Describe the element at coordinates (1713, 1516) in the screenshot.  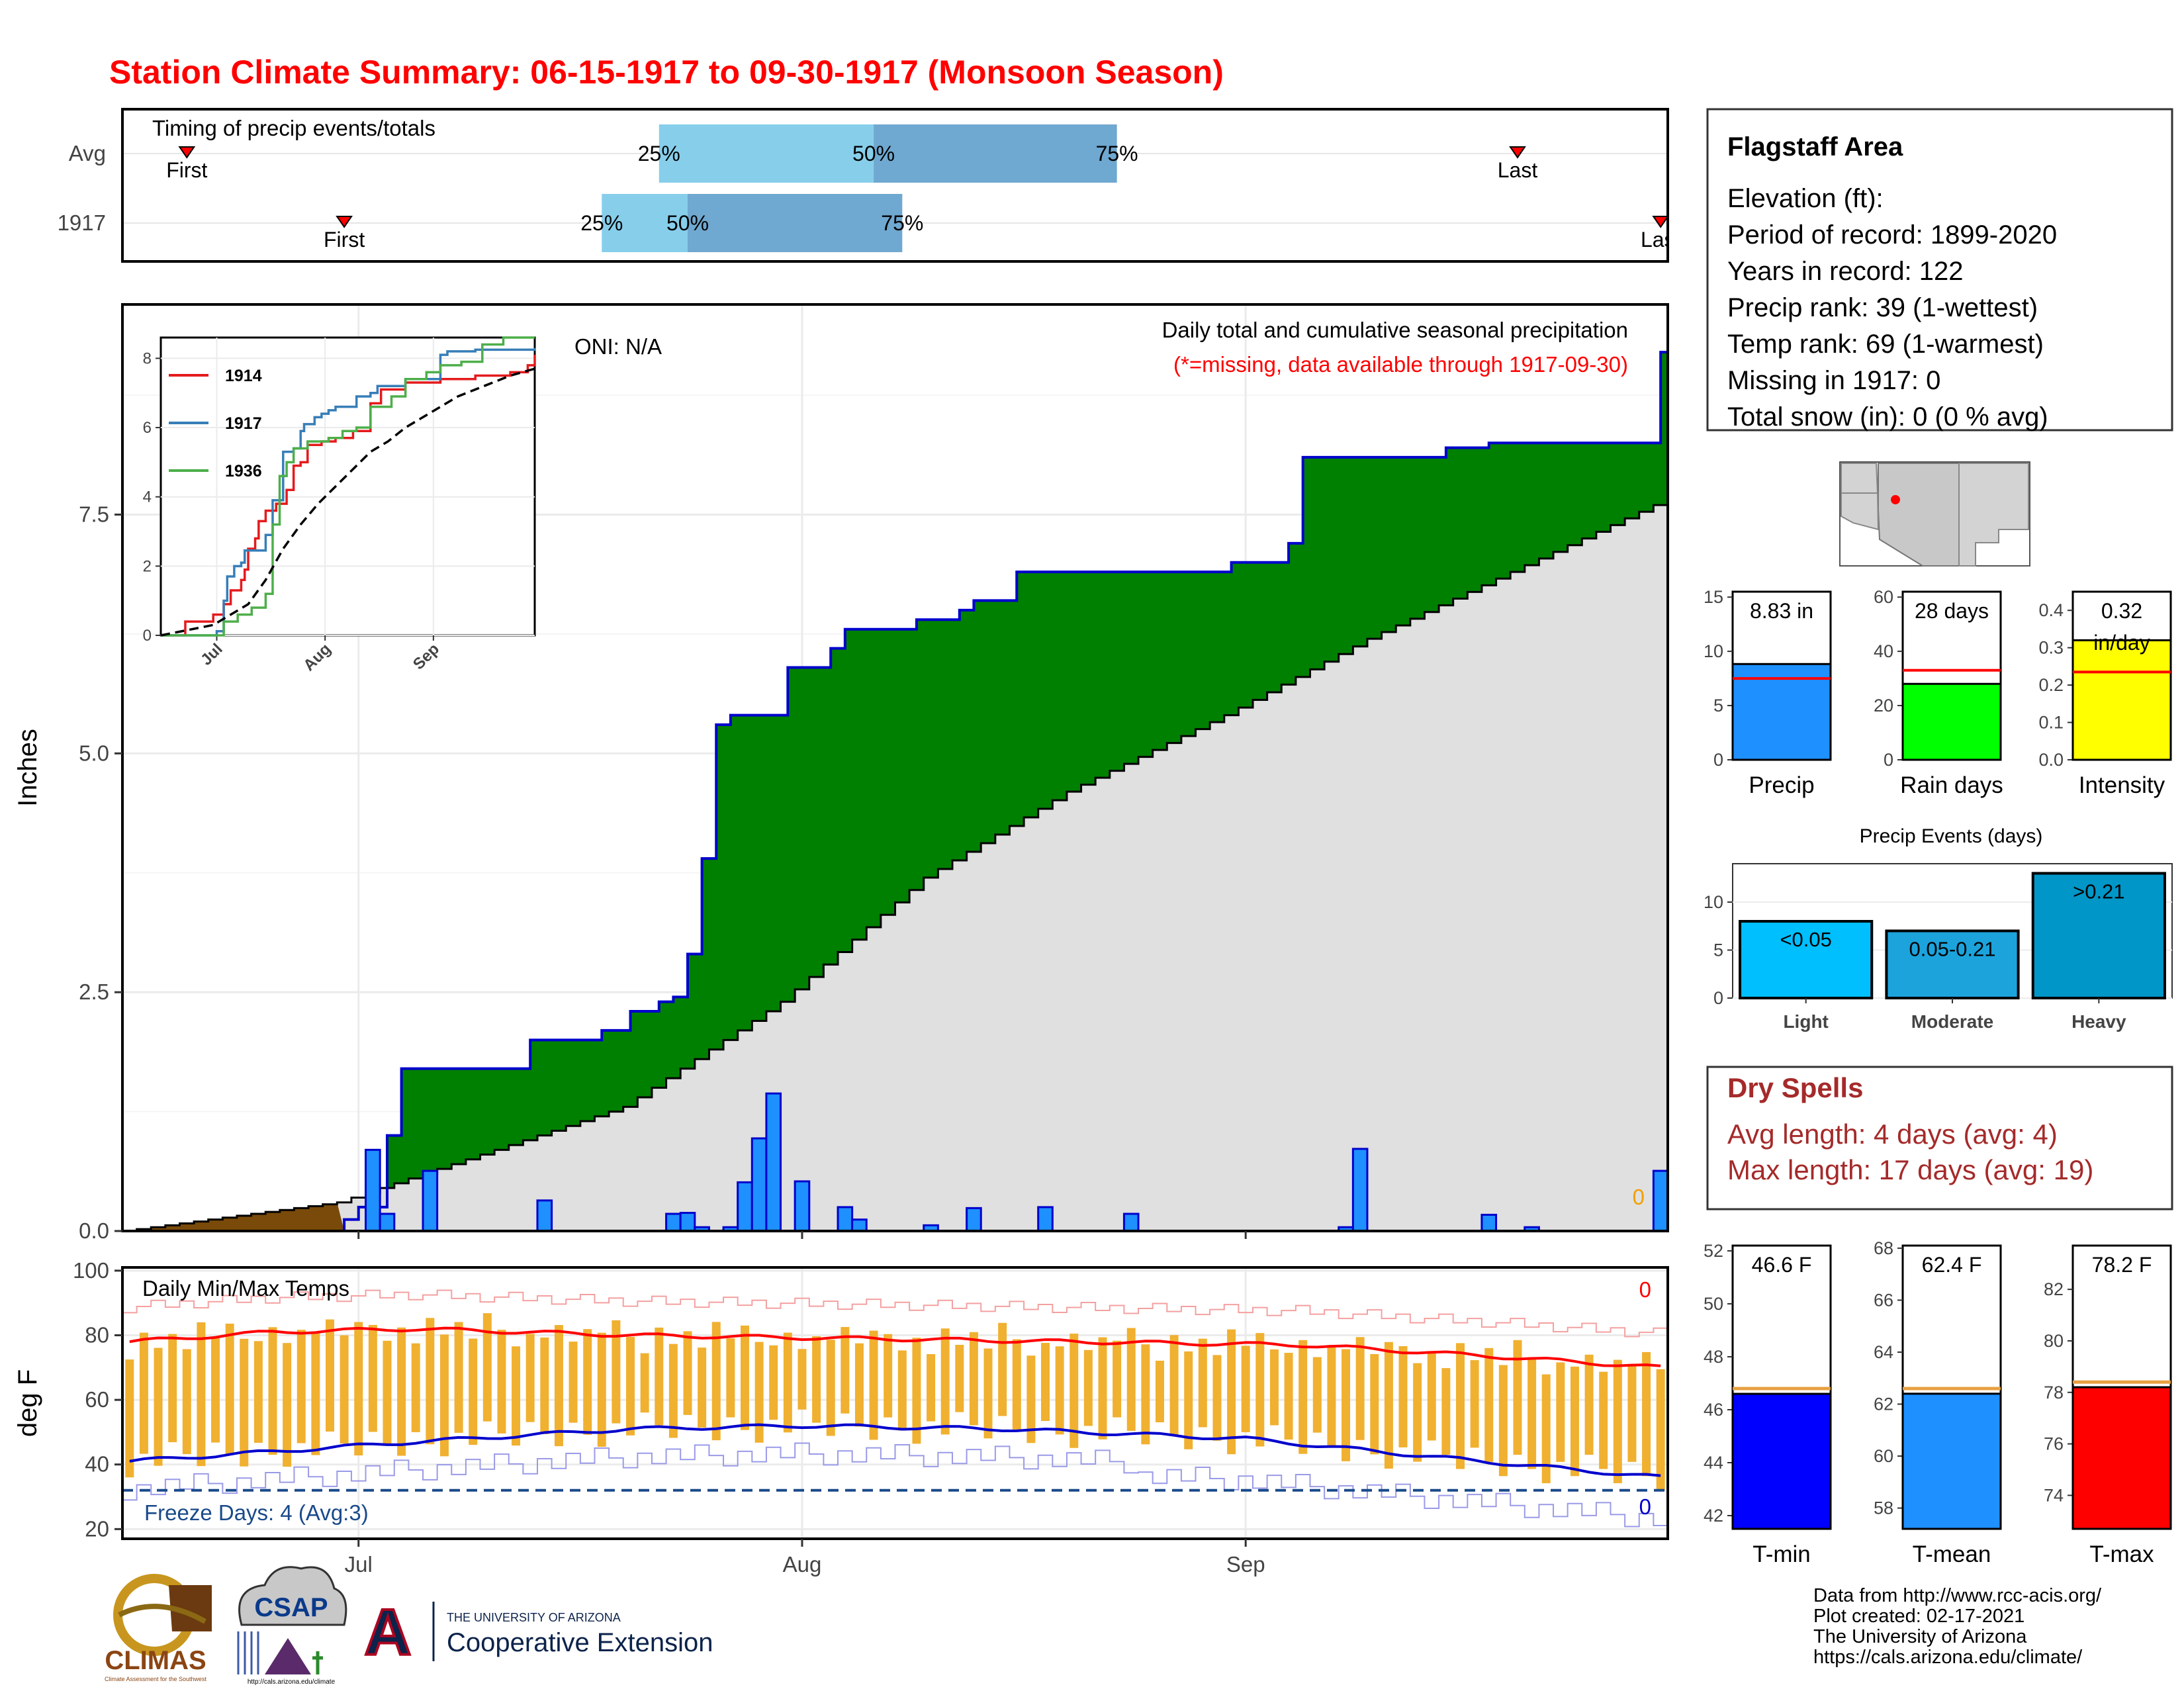
I see `t-min-ytick-label: 42` at that location.